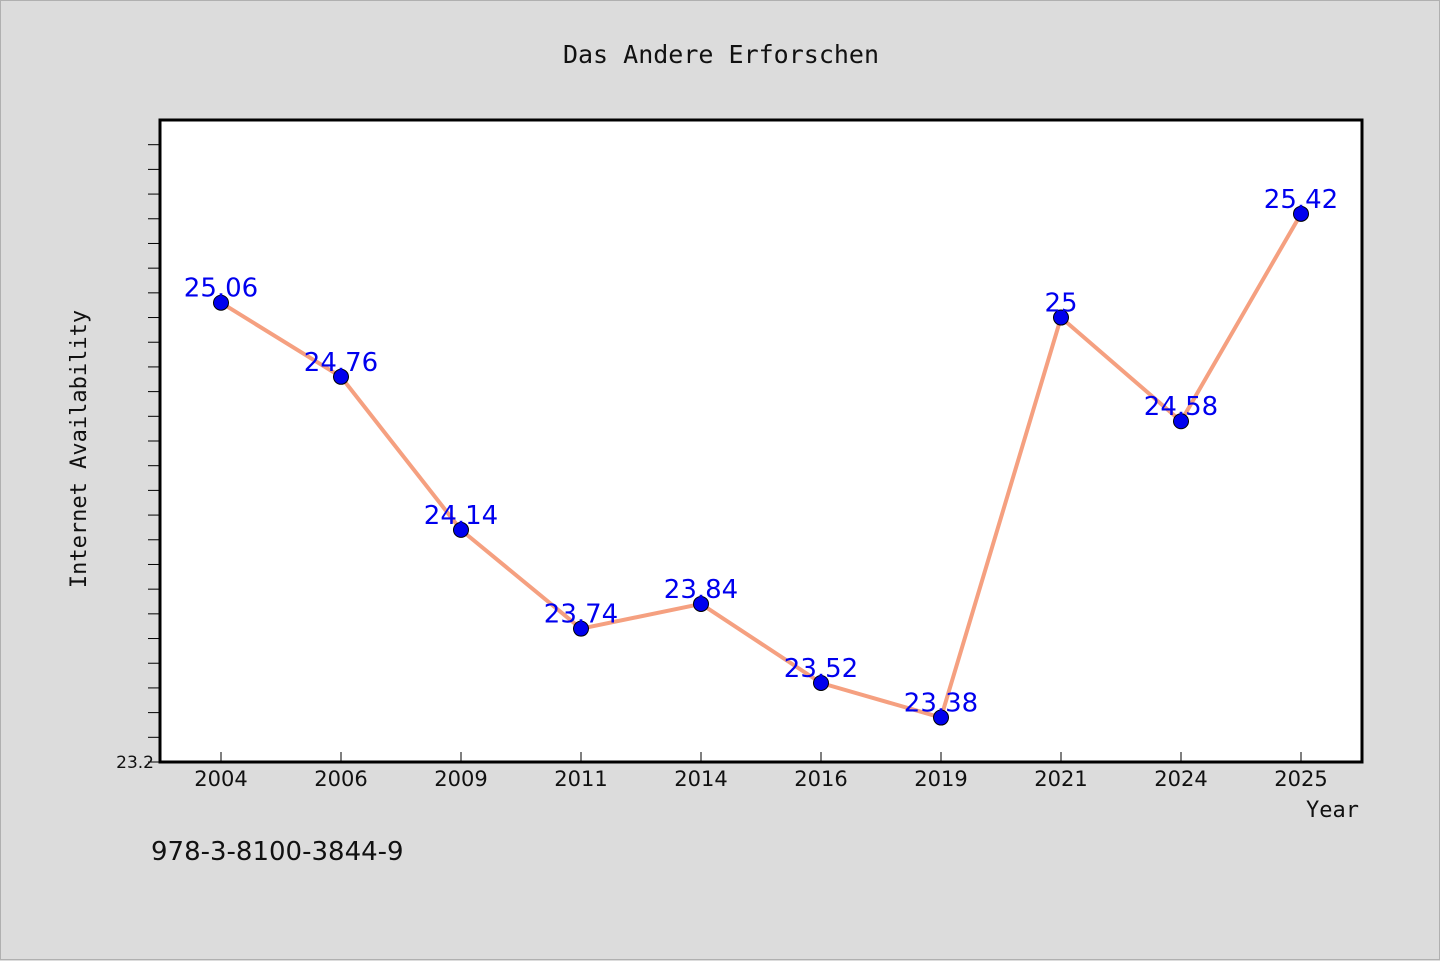  What do you see at coordinates (135, 763) in the screenshot?
I see `y-tick-label: 23.2` at bounding box center [135, 763].